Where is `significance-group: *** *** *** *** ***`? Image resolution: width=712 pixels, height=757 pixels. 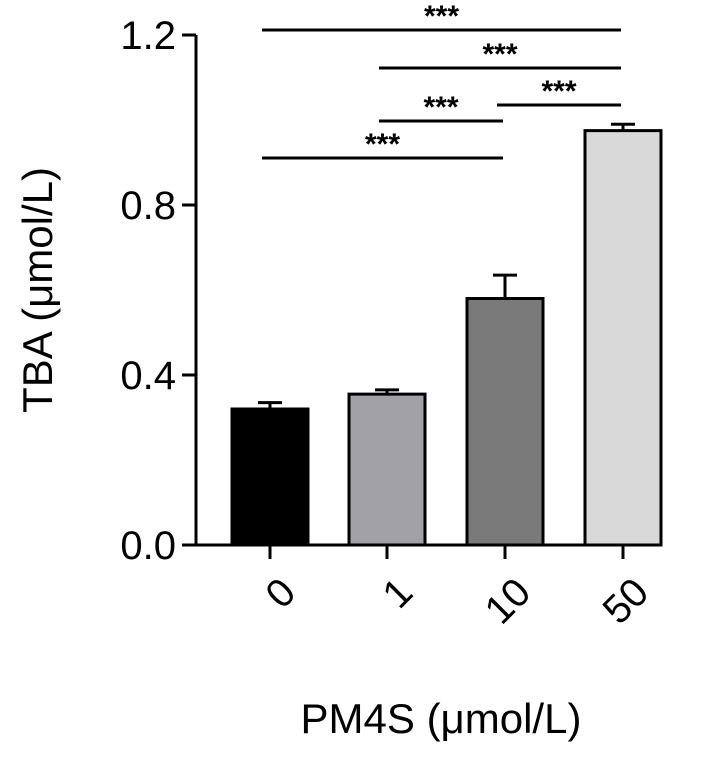
significance-group: *** *** *** *** *** is located at coordinates (441, 80).